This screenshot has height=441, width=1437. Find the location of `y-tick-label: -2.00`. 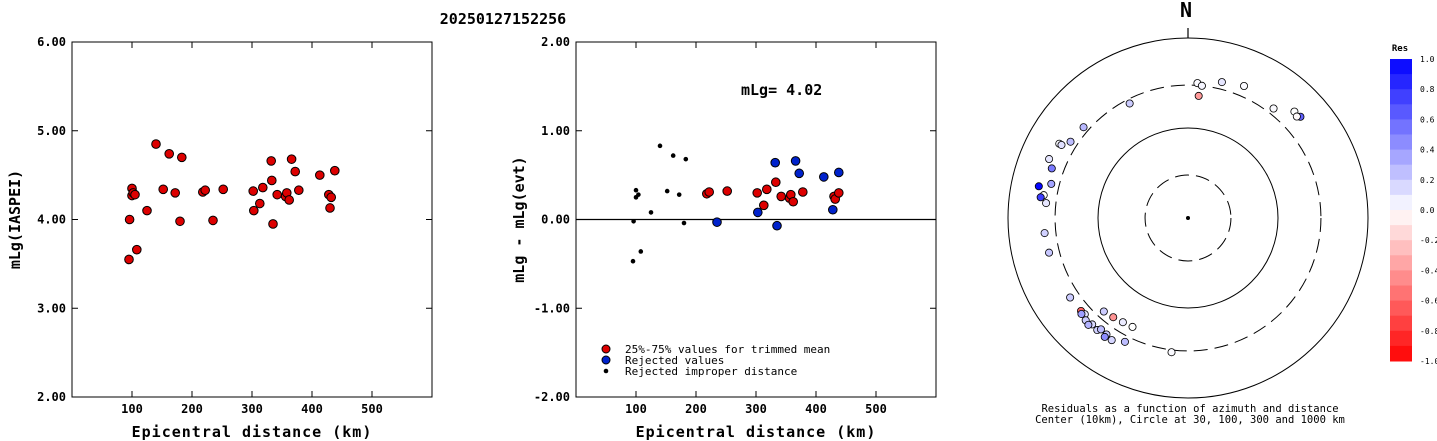

y-tick-label: -2.00 is located at coordinates (552, 397).